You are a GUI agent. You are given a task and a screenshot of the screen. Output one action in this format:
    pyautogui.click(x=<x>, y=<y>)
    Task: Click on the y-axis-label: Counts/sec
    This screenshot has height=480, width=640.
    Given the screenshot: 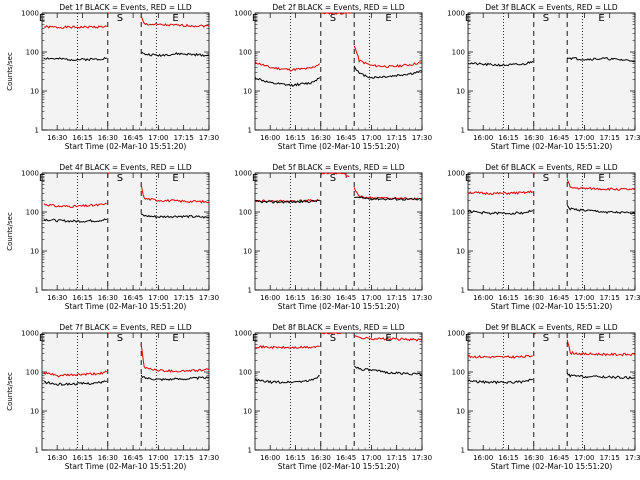 What is the action you would take?
    pyautogui.click(x=10, y=231)
    